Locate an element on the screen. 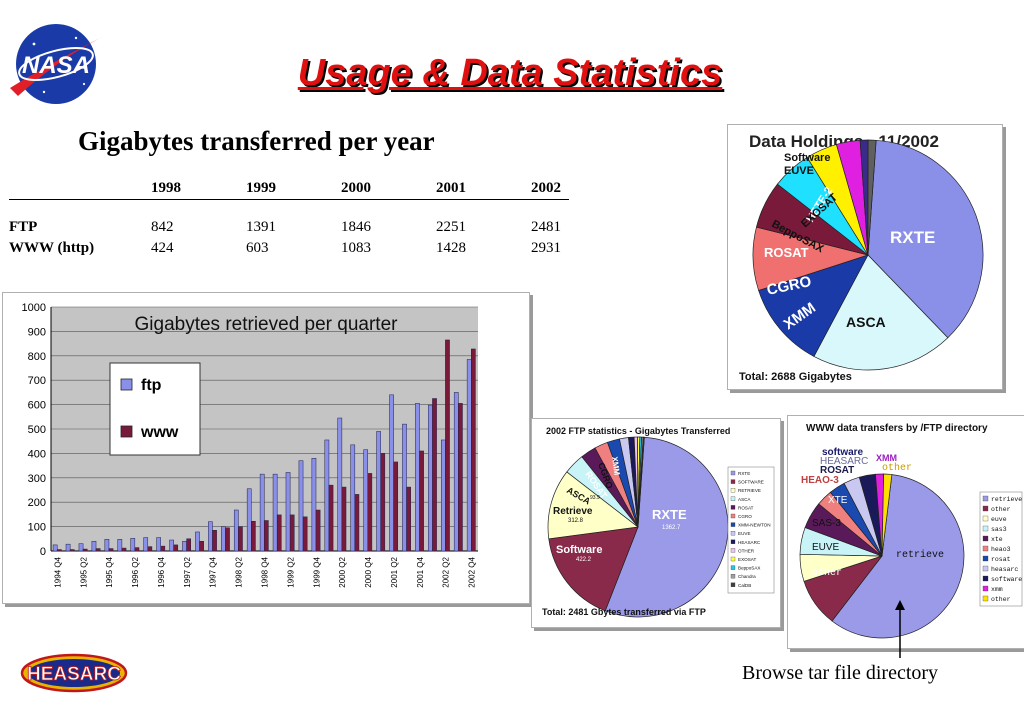  www-label-other2: other is located at coordinates (897, 468).